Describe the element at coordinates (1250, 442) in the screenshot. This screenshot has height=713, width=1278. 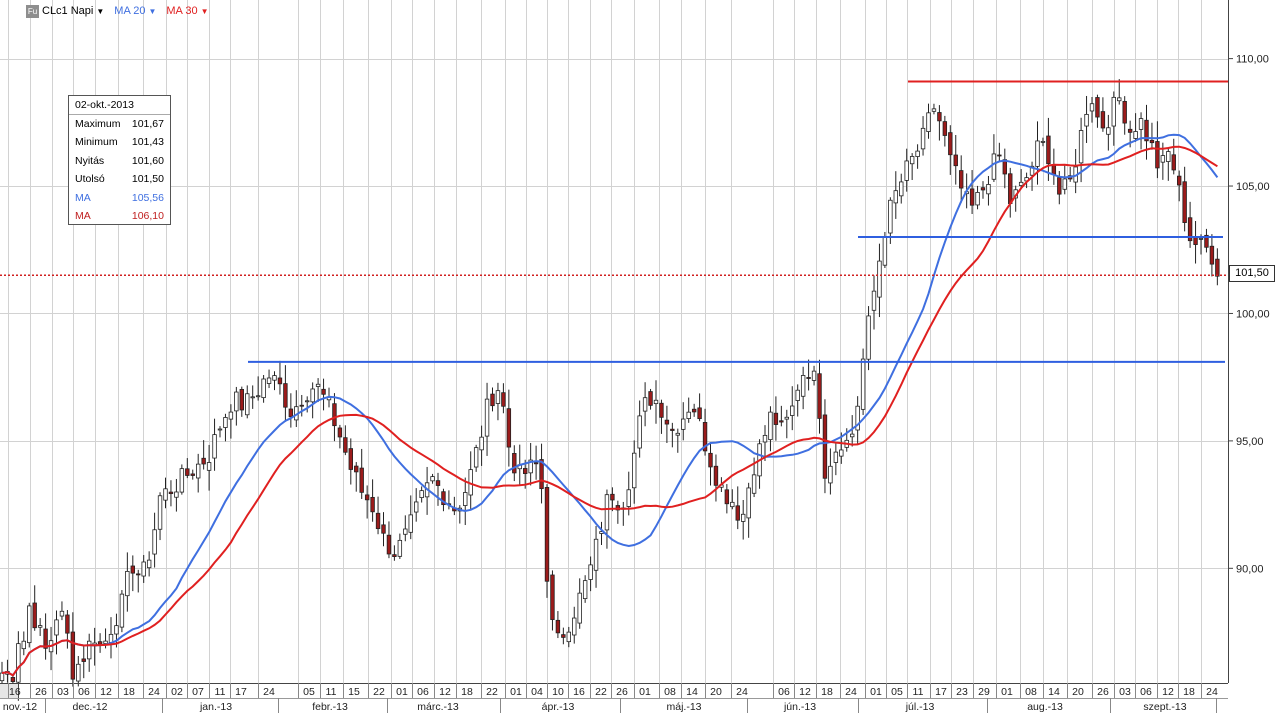
I see `y-tick-label: 95,00` at that location.